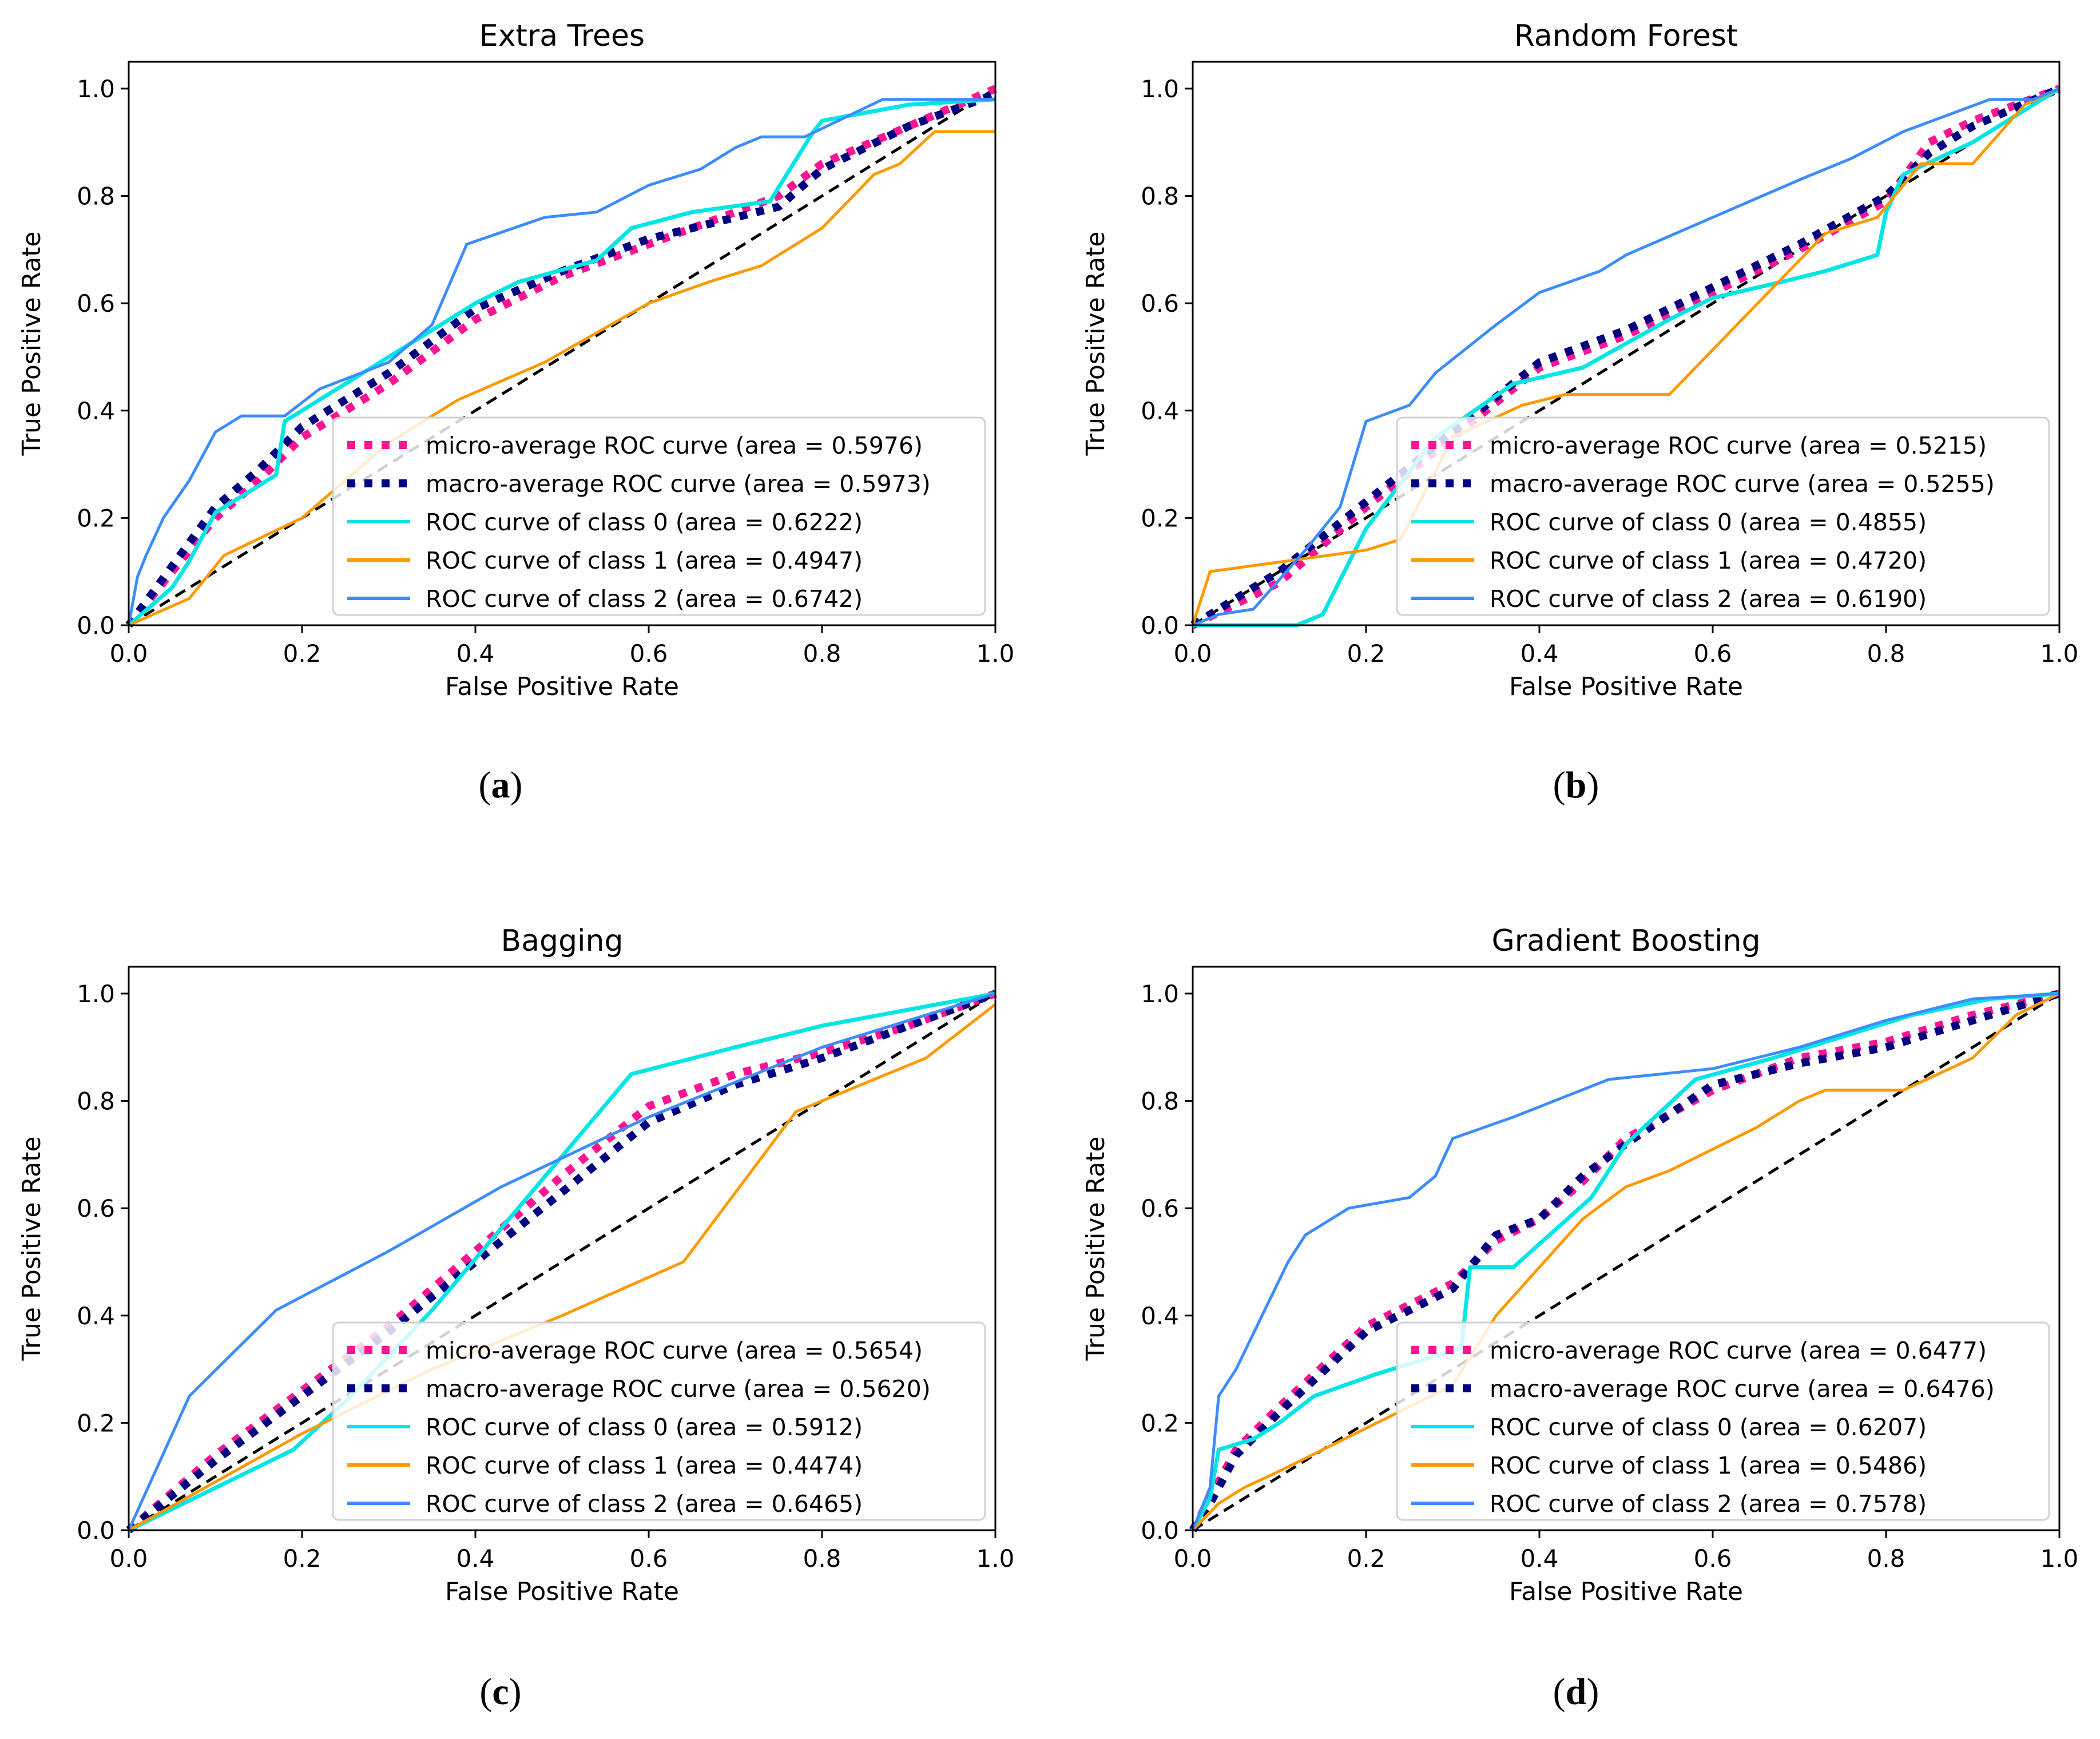 This screenshot has height=1739, width=2100. I want to click on panel-caption-c: (c), so click(501, 1692).